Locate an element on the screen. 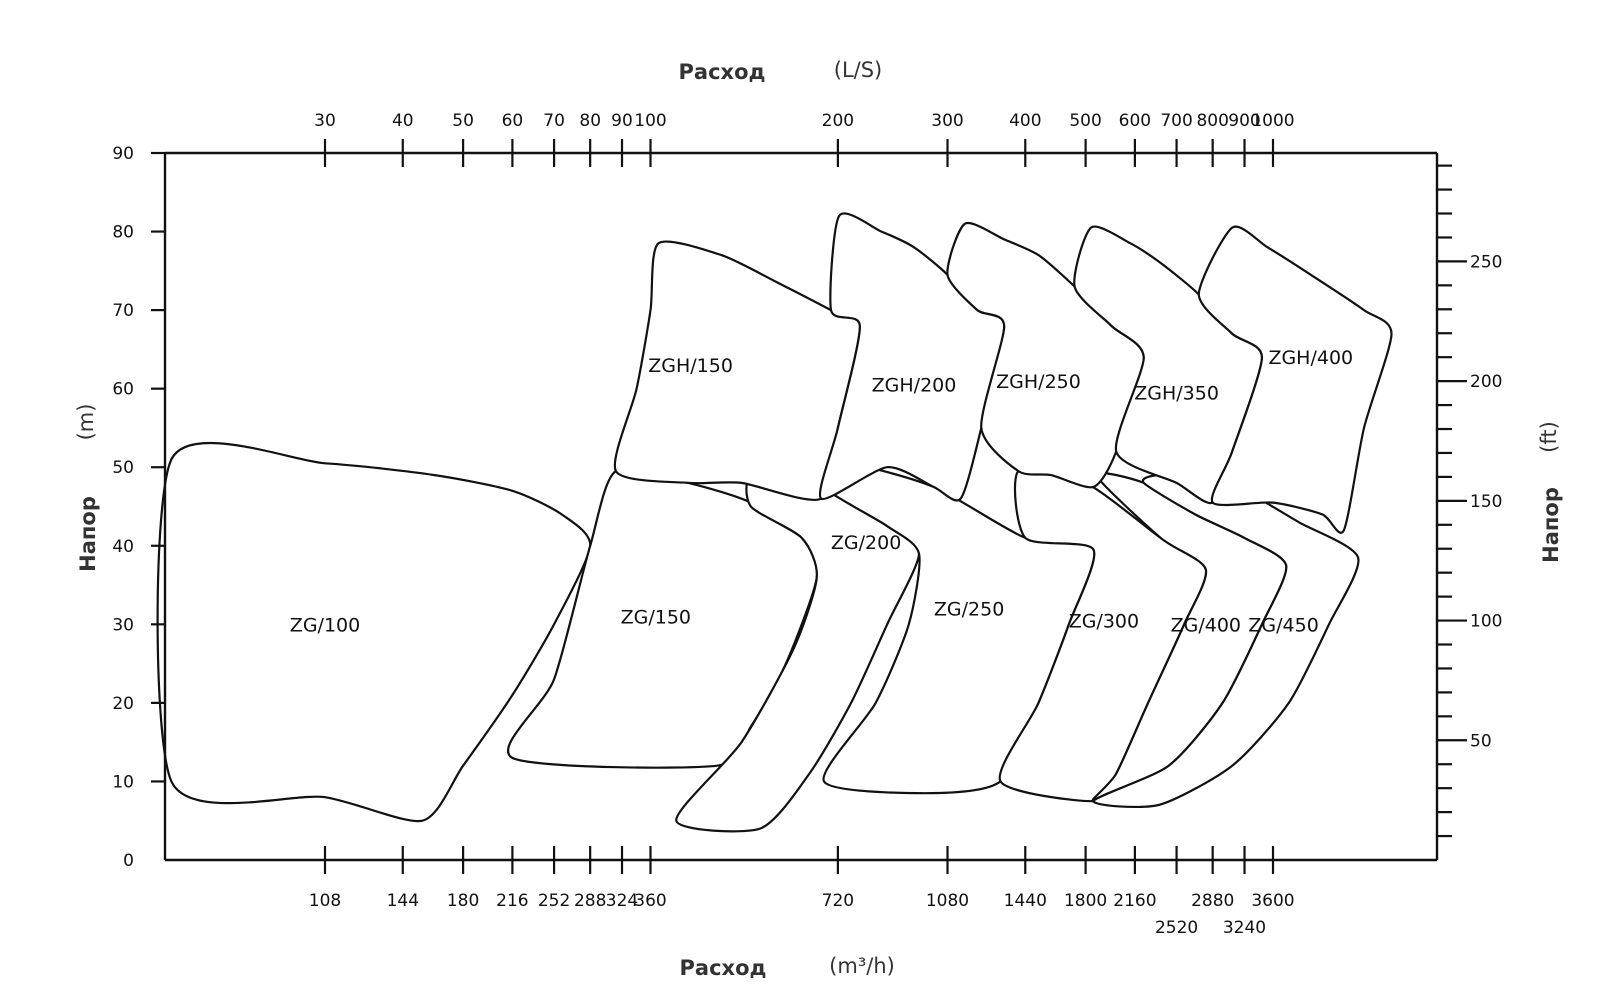 This screenshot has width=1600, height=1001. bottom-tick-label: 1440 is located at coordinates (1025, 901).